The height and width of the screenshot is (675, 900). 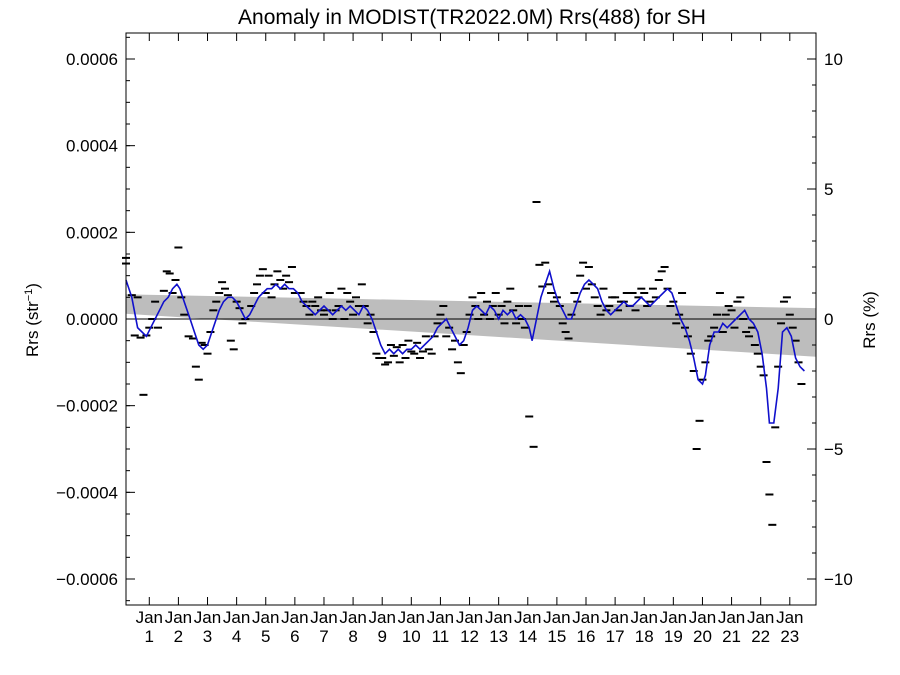 I want to click on left-tick-label: 0.0000, so click(x=92, y=319).